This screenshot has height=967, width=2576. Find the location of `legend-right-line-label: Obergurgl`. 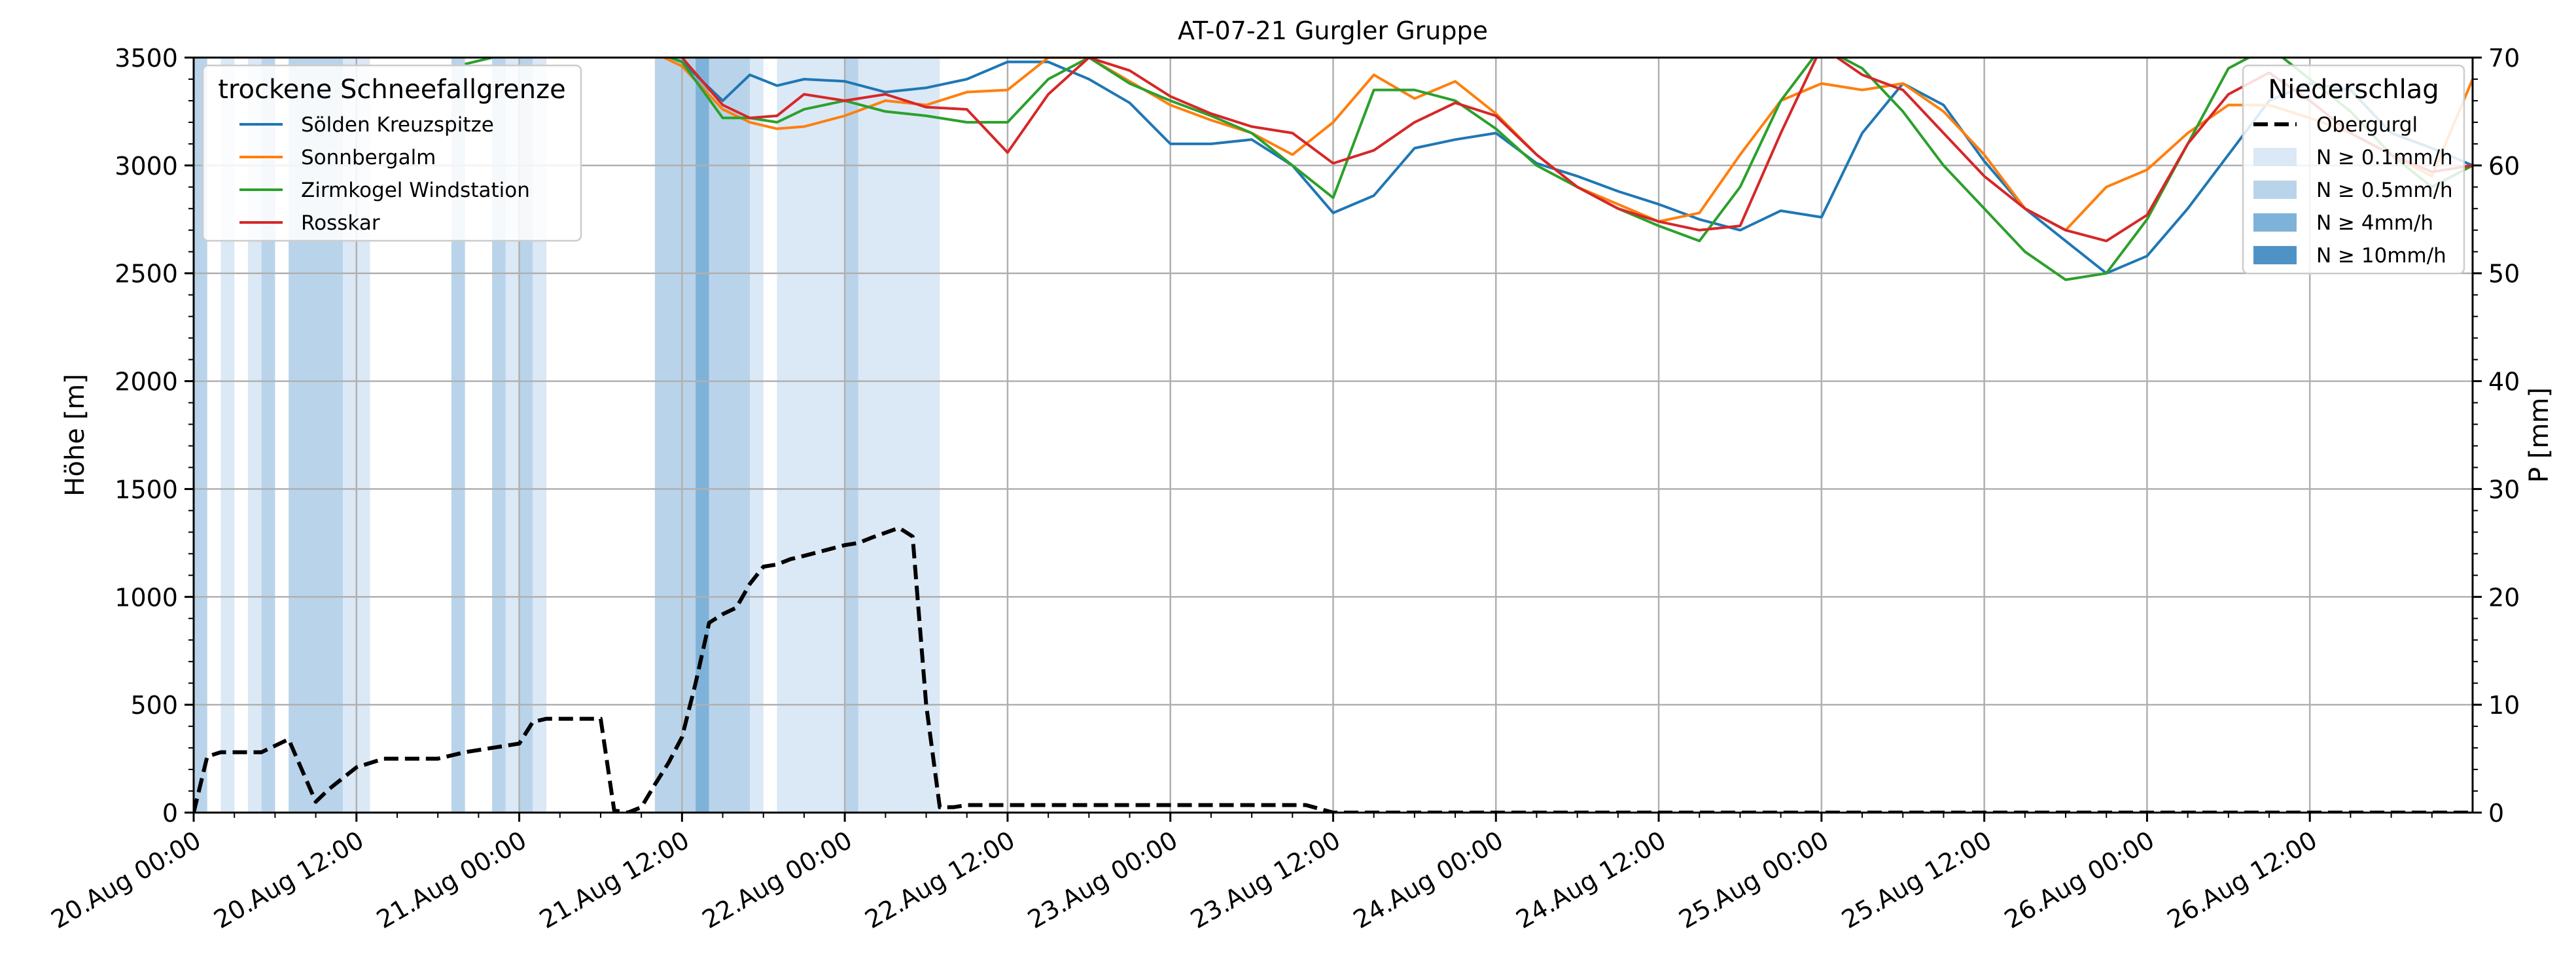

legend-right-line-label: Obergurgl is located at coordinates (2367, 125).